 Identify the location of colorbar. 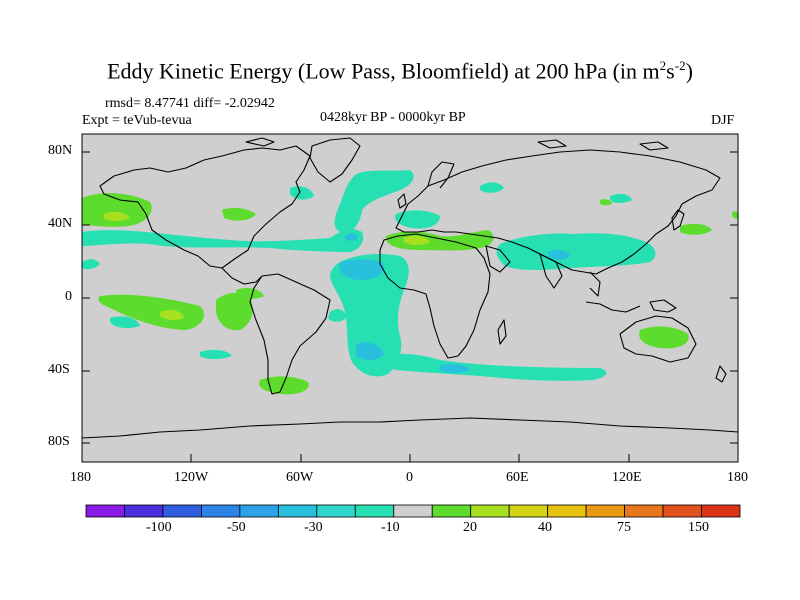
(413, 511).